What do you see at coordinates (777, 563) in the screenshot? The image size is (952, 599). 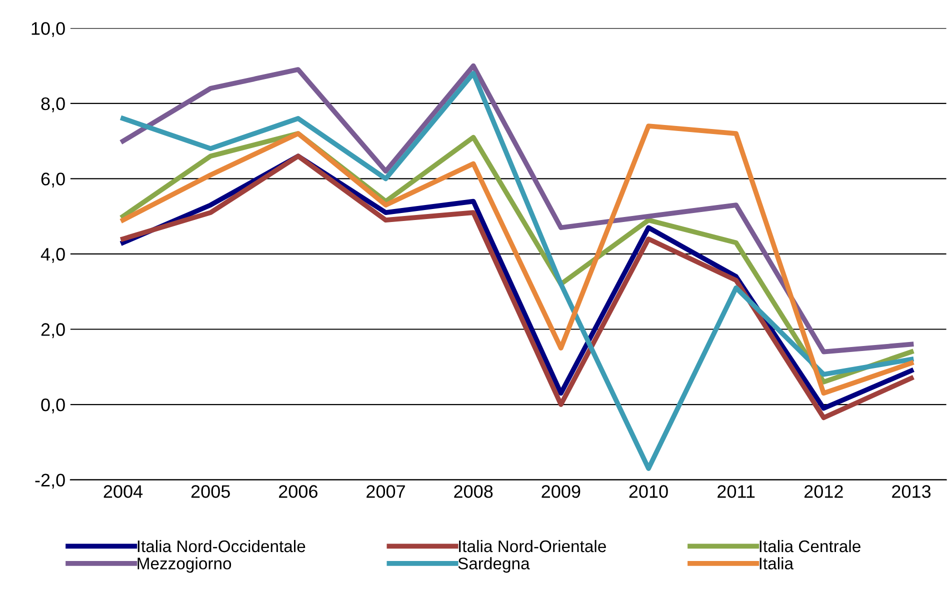 I see `legend-label: Italia` at bounding box center [777, 563].